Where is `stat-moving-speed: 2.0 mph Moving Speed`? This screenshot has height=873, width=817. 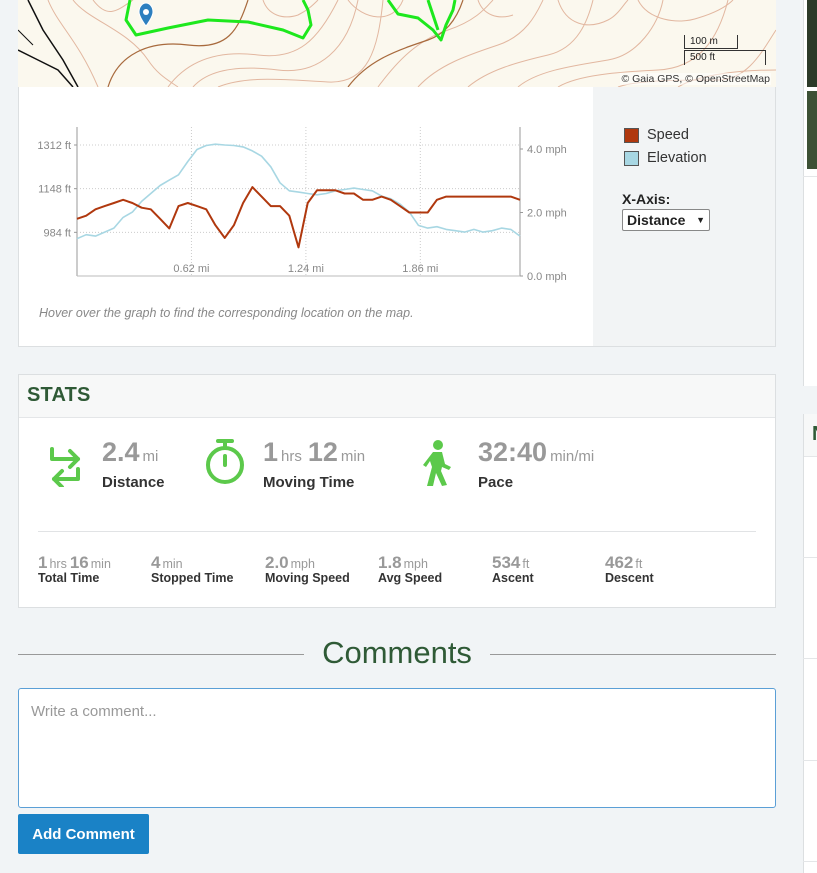
stat-moving-speed: 2.0 mph Moving Speed is located at coordinates (307, 569).